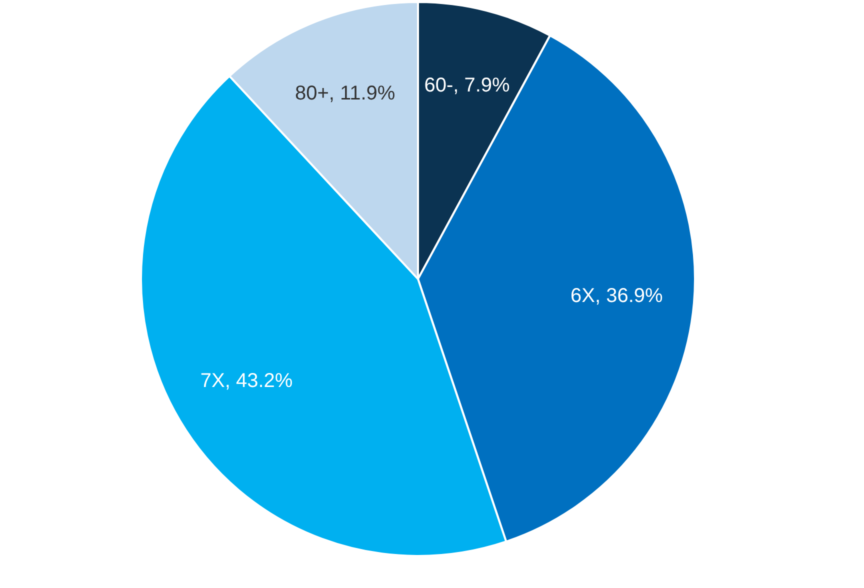  I want to click on slice-label: 80+, 11.9%, so click(345, 93).